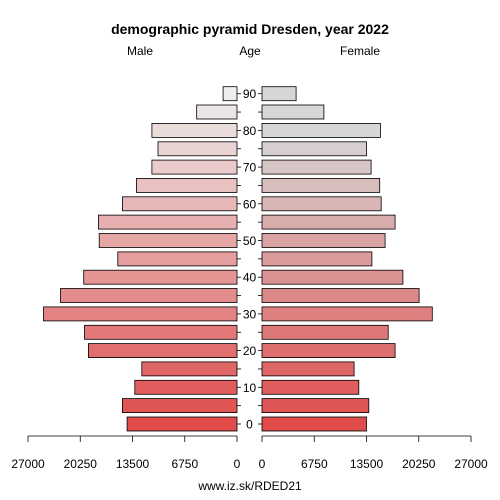 The height and width of the screenshot is (500, 500). I want to click on x-tick-label-female-13500: 13500, so click(367, 464).